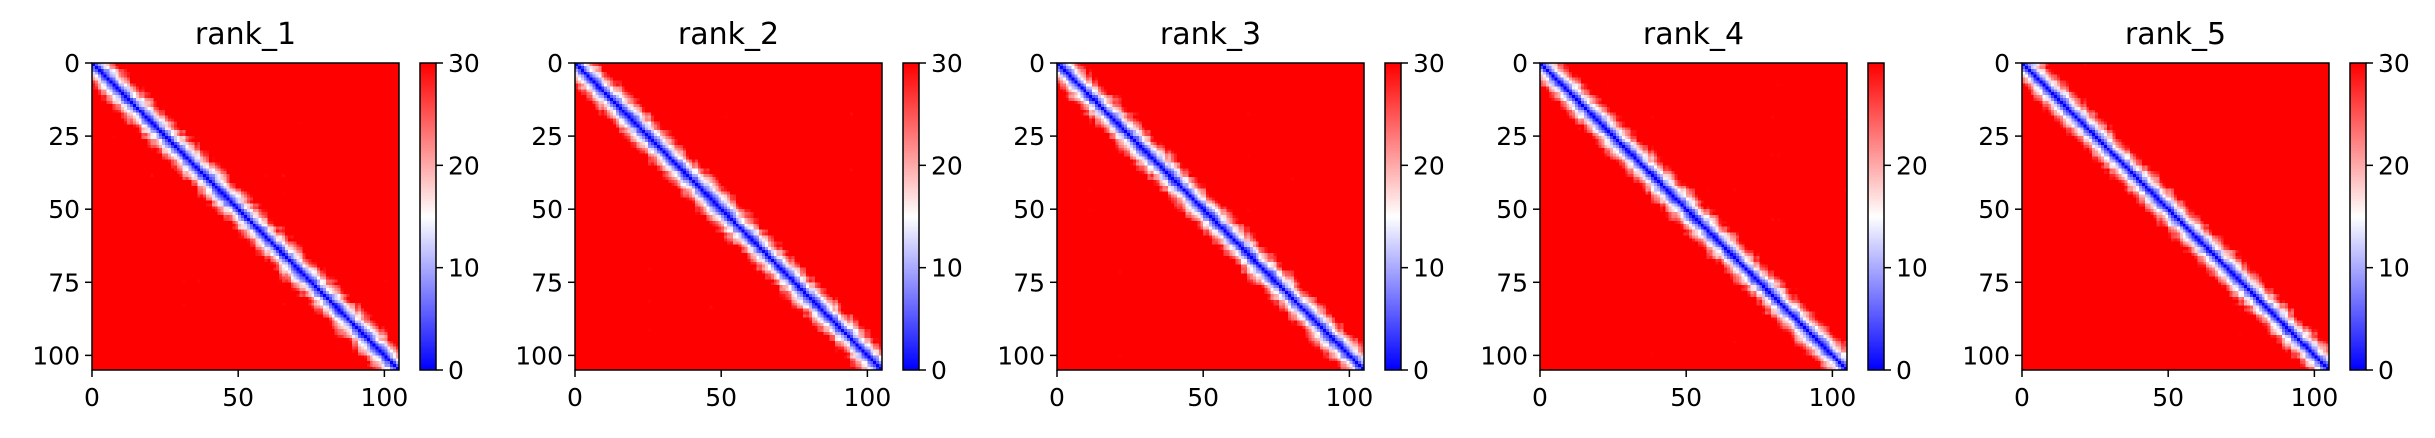  Describe the element at coordinates (2175, 34) in the screenshot. I see `chart-title: rank_5` at that location.